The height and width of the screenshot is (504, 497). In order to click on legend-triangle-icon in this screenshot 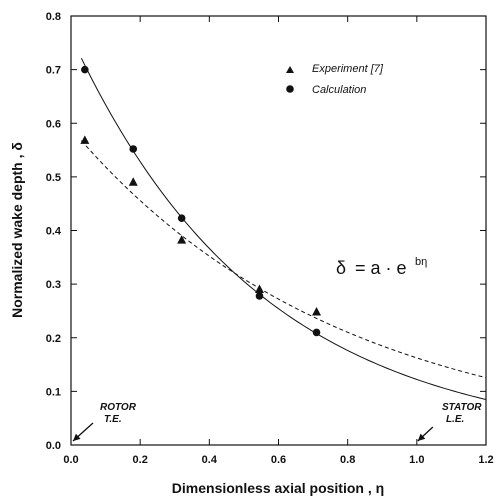, I will do `click(290, 69)`.